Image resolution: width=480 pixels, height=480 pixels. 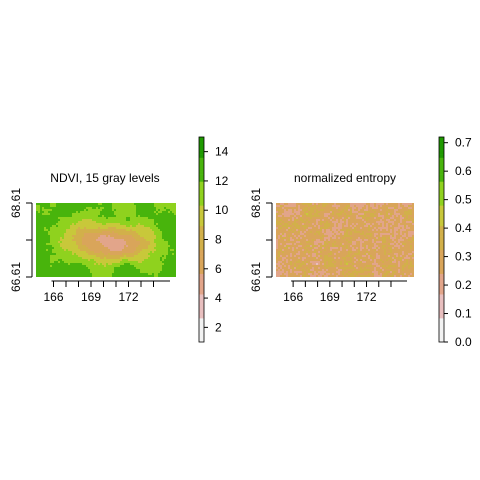 I want to click on legend-swatch, so click(x=201, y=289).